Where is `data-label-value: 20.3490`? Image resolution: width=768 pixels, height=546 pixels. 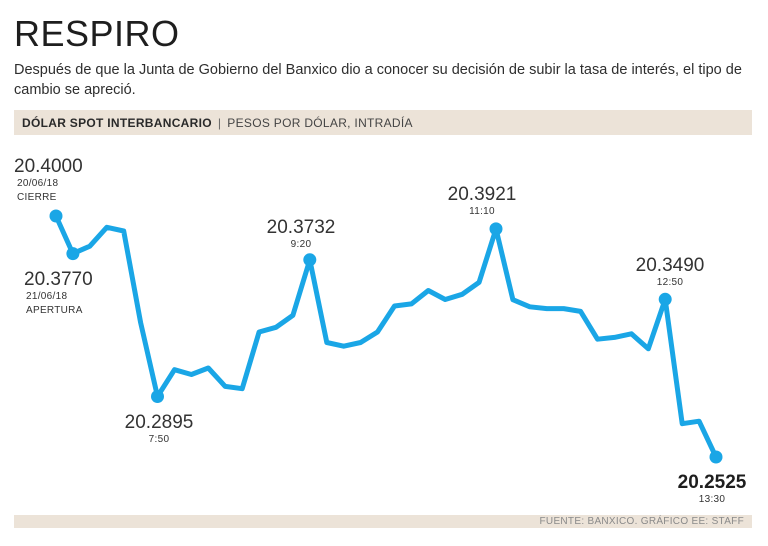
data-label-value: 20.3490 is located at coordinates (670, 265).